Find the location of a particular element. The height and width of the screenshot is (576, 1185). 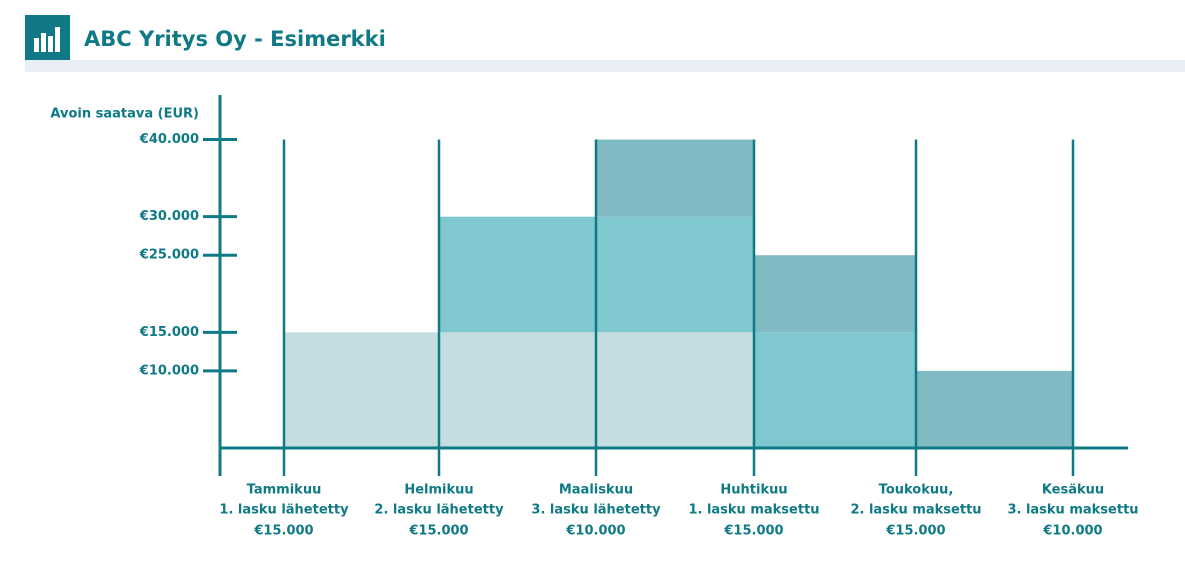

chart-title: ABC Yritys Oy - Esimerkki is located at coordinates (235, 39).